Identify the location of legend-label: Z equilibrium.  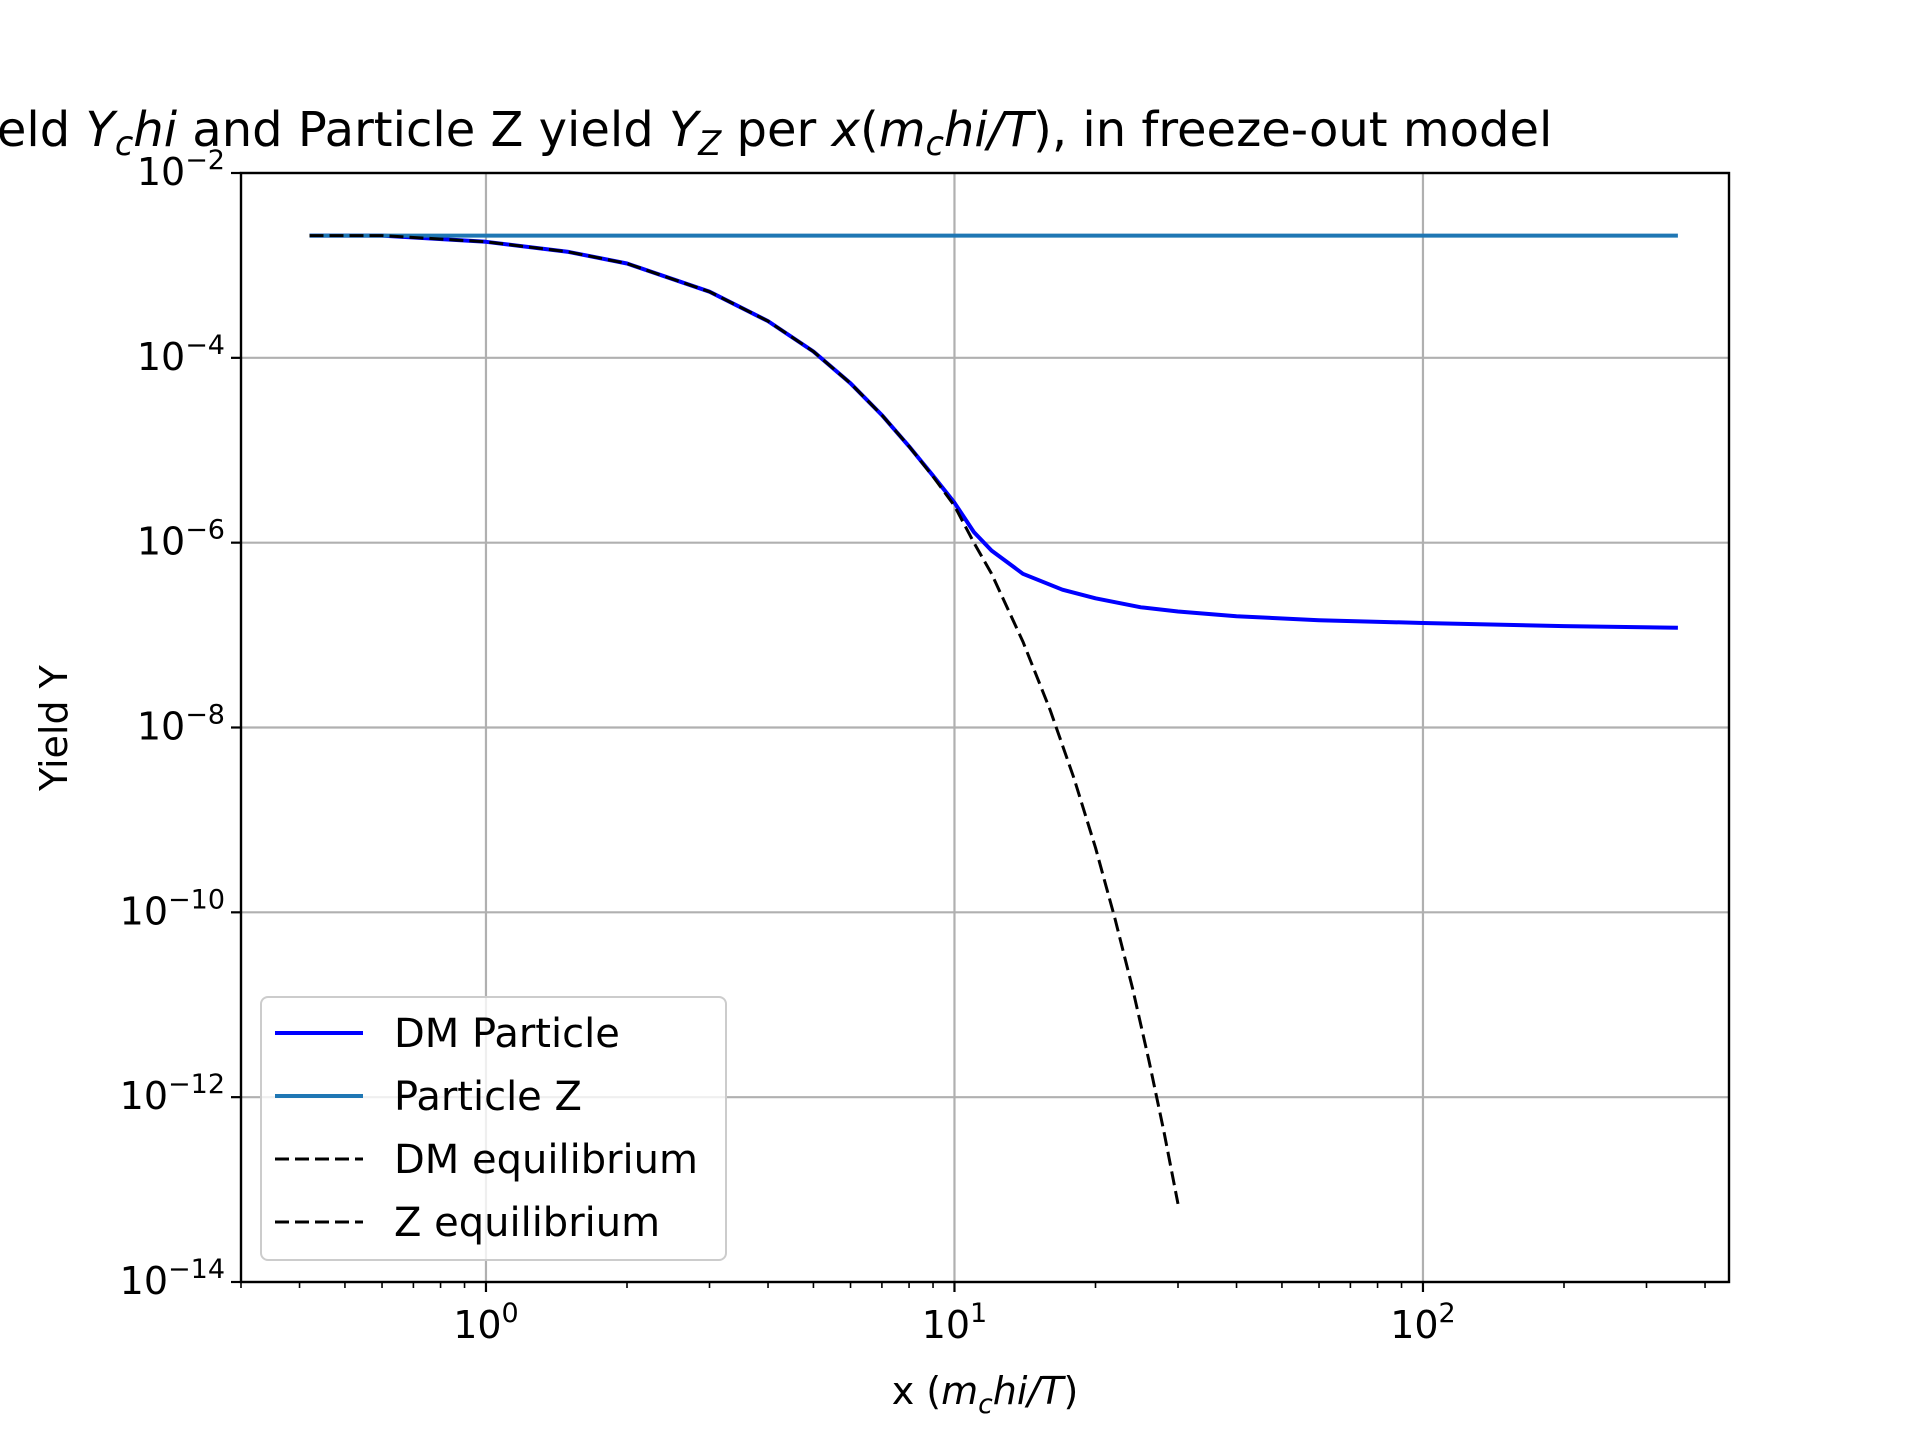
(527, 1223).